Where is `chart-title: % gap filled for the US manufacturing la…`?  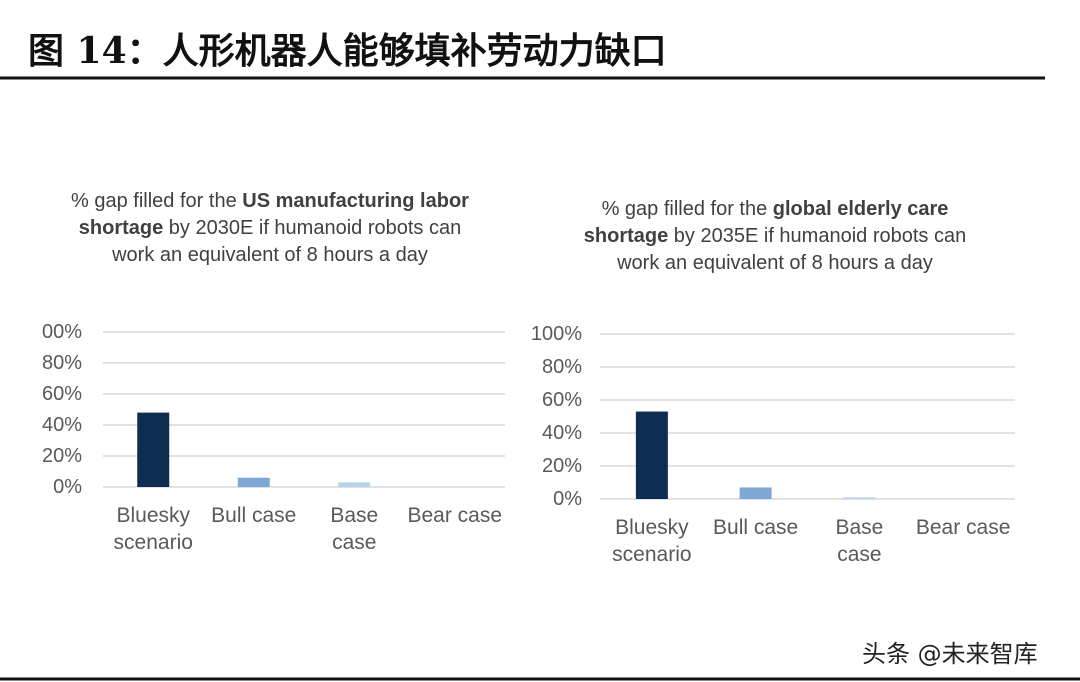 chart-title: % gap filled for the US manufacturing la… is located at coordinates (270, 228).